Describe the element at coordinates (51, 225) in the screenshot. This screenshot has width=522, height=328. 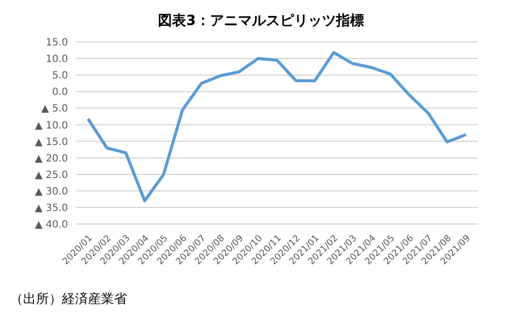
I see `y-tick-label: ▲ 40.0` at that location.